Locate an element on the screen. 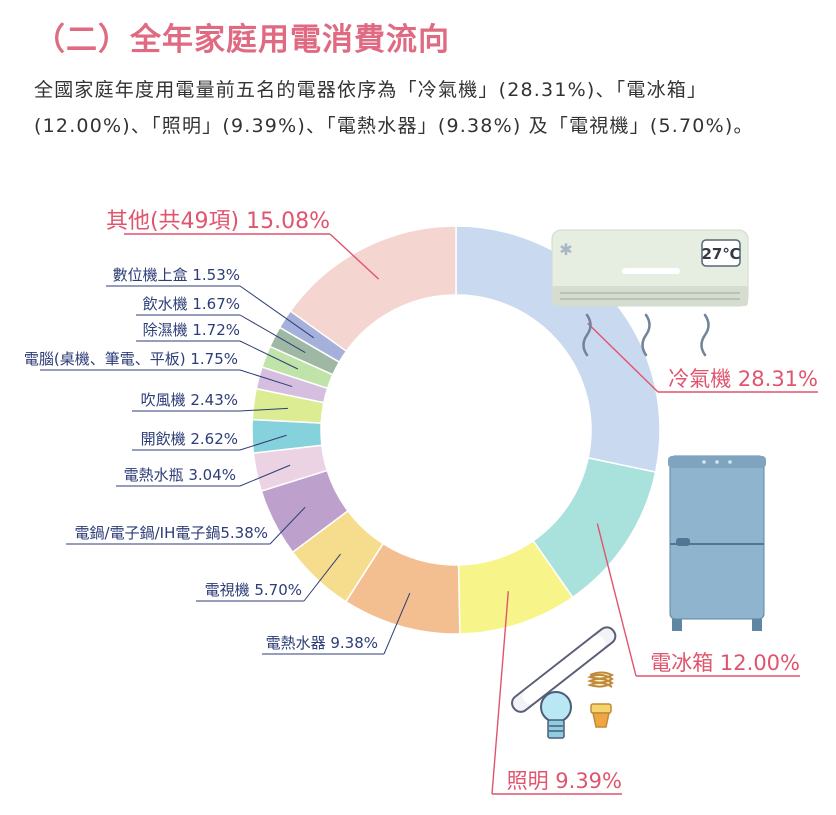  air-conditioner-icon: 27℃ ✱ is located at coordinates (650, 293).